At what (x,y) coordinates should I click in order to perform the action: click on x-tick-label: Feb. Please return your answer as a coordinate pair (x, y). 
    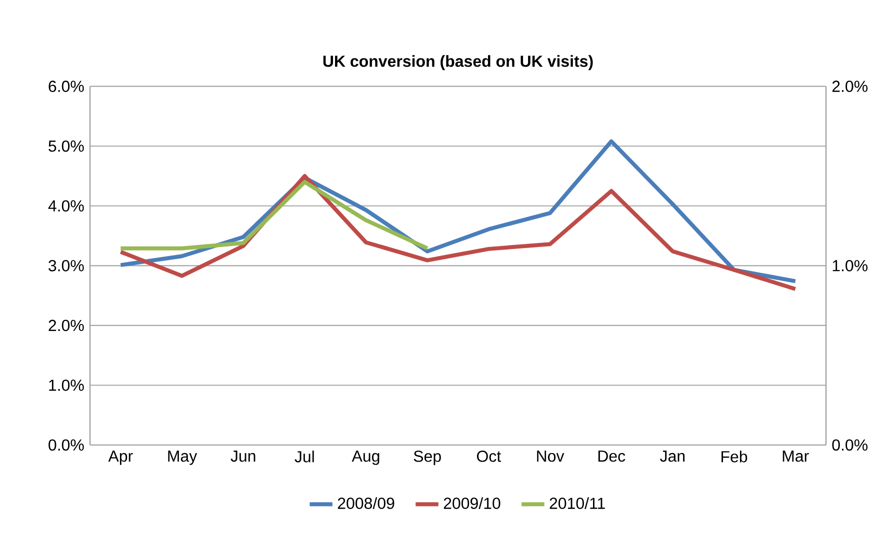
    Looking at the image, I should click on (735, 456).